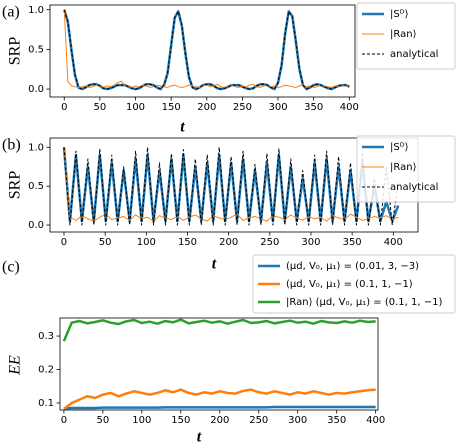 The width and height of the screenshot is (463, 446). I want to click on y-tick-label: 0.2, so click(46, 370).